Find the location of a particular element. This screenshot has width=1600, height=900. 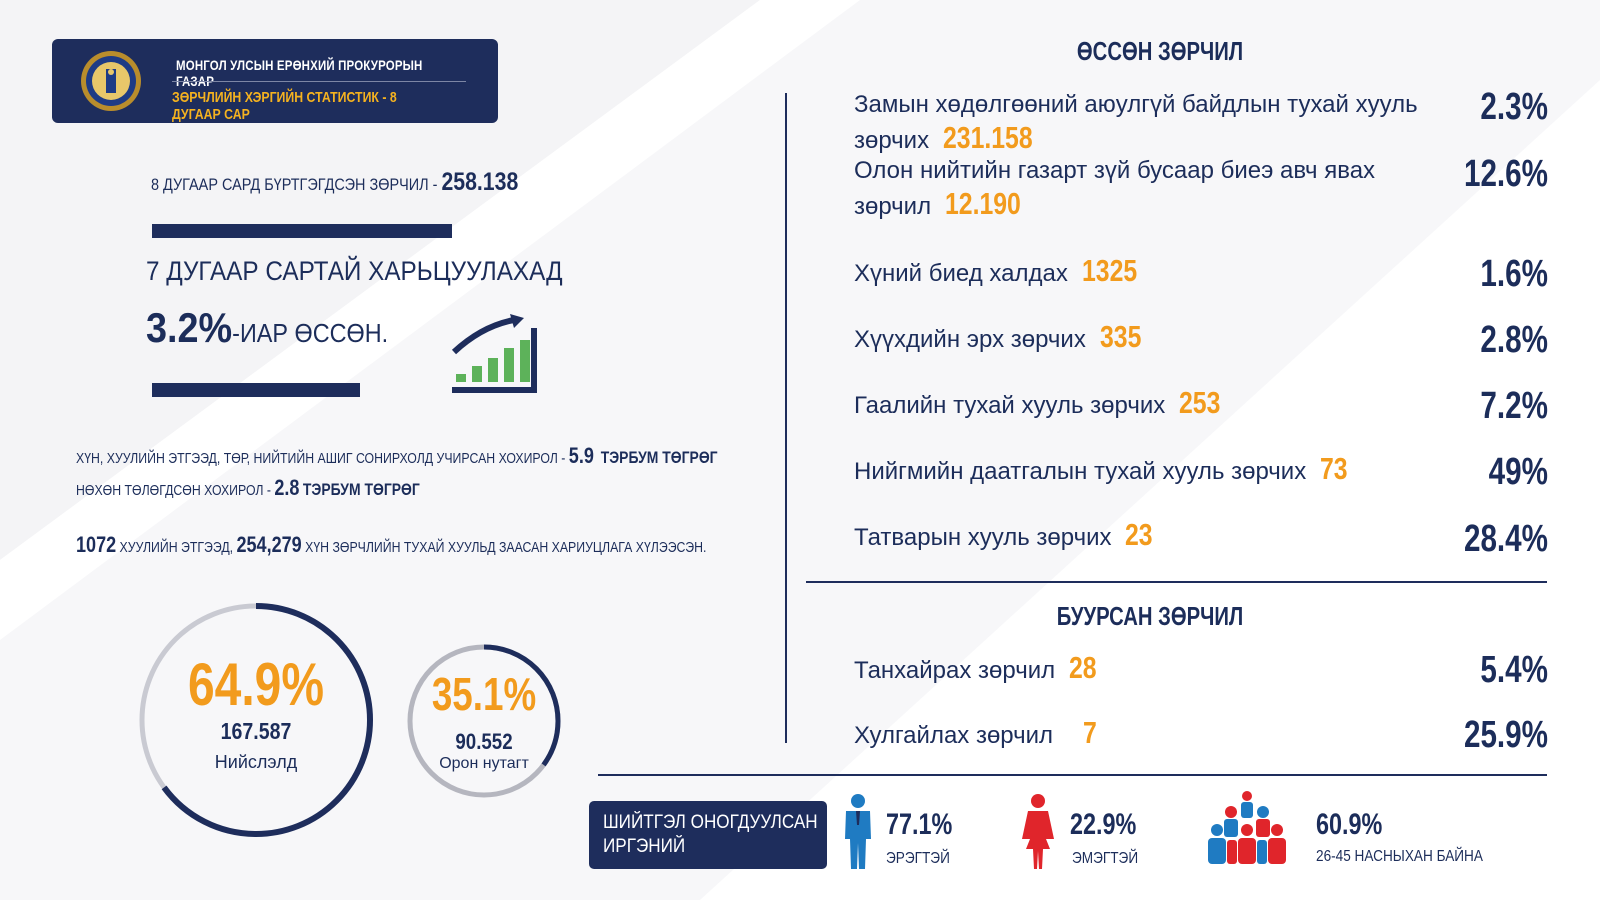

item-percent: 5.4% is located at coordinates (1514, 670).